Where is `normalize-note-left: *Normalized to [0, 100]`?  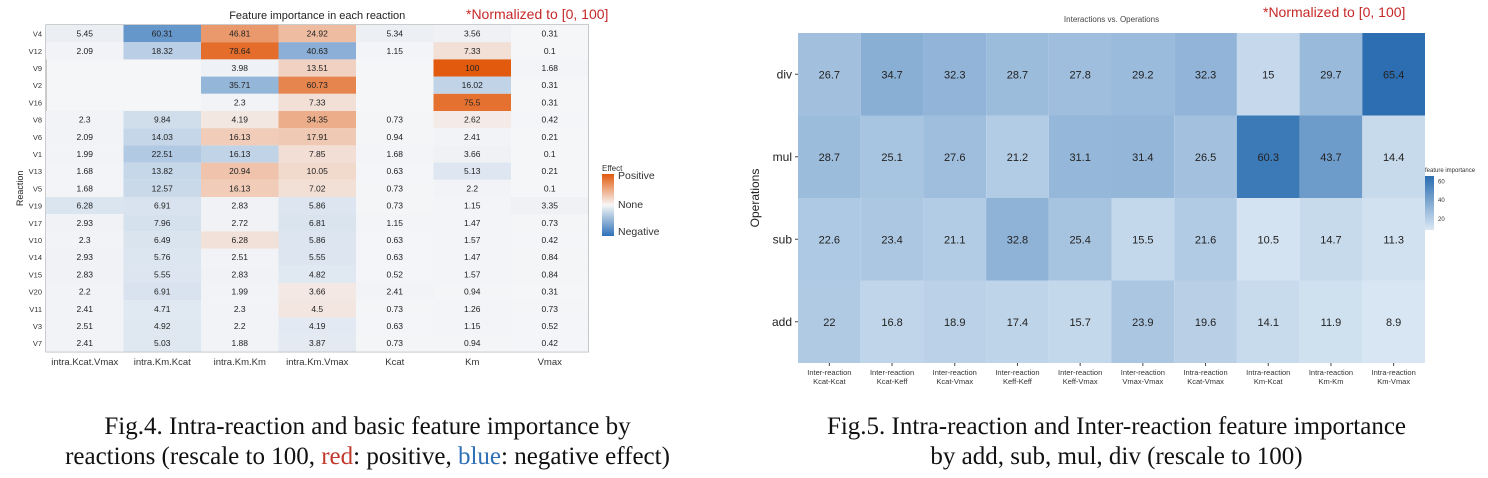 normalize-note-left: *Normalized to [0, 100] is located at coordinates (537, 14).